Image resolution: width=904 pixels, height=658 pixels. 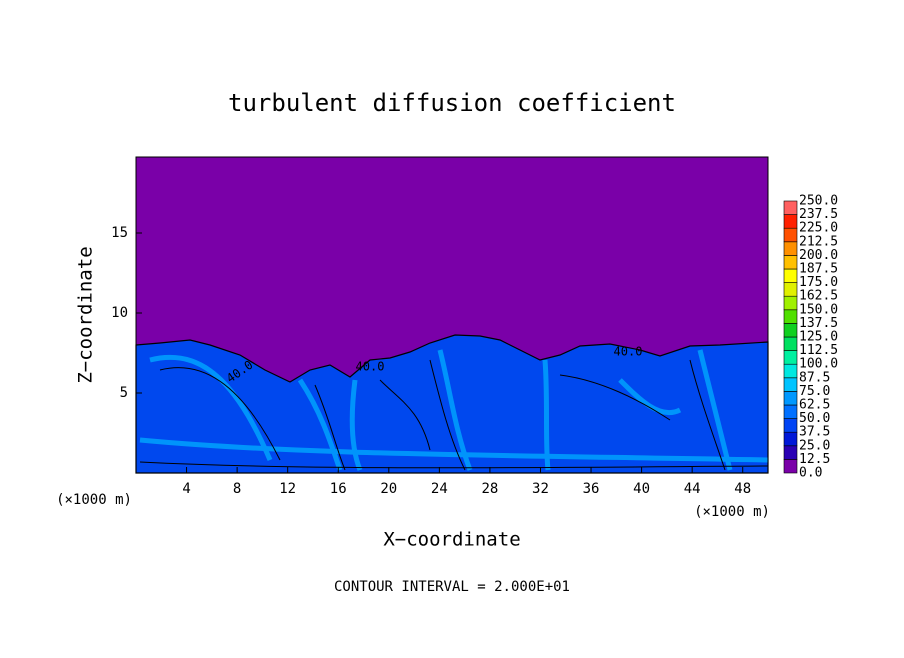 I want to click on x-tick-label: 20, so click(x=388, y=489).